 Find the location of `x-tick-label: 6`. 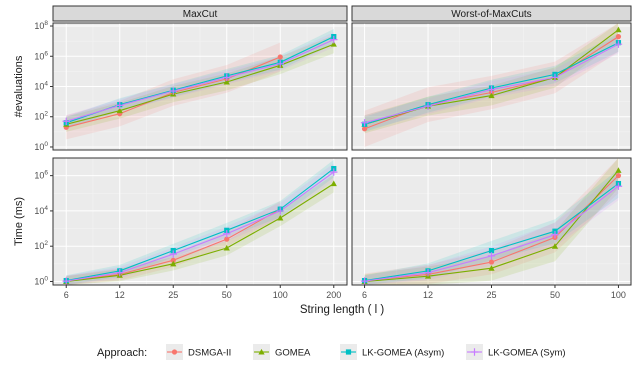

x-tick-label: 6 is located at coordinates (364, 295).